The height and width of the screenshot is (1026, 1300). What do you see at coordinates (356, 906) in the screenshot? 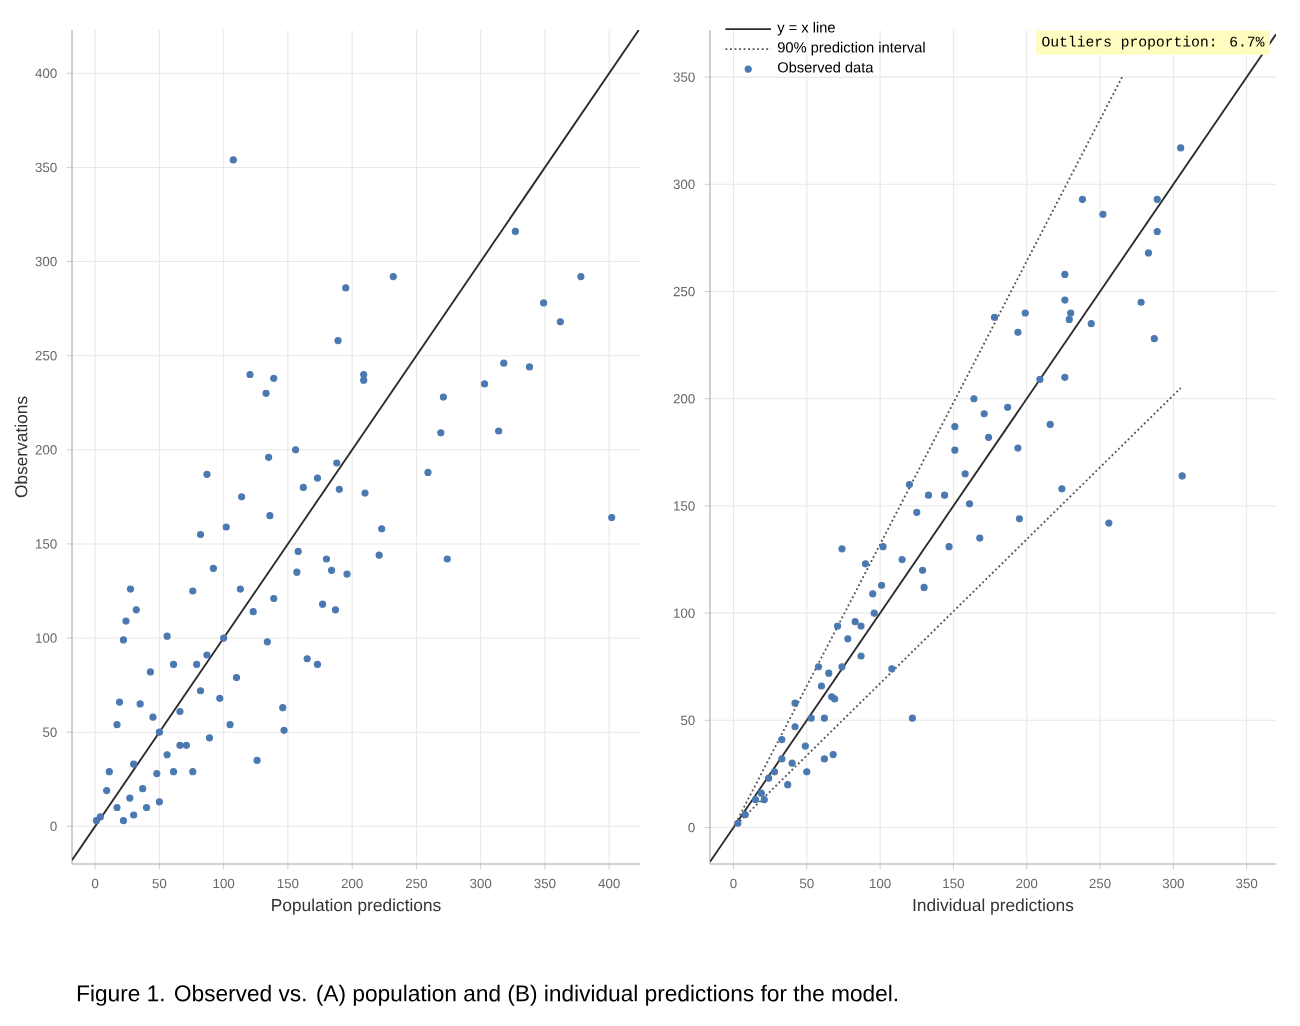
I see `x-axis-title: Population predictions` at bounding box center [356, 906].